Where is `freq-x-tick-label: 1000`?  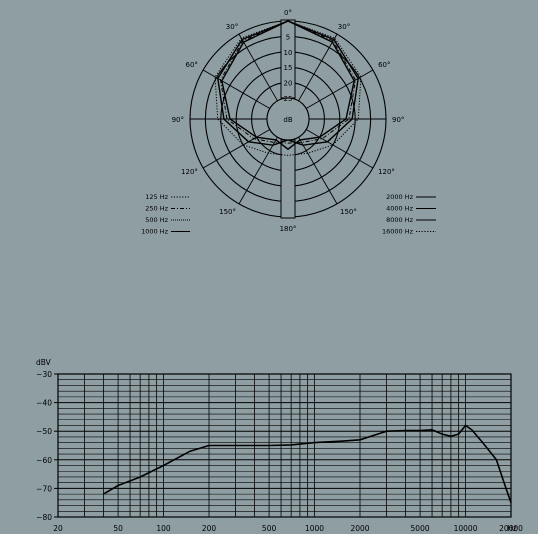
freq-x-tick-label: 1000 is located at coordinates (314, 528).